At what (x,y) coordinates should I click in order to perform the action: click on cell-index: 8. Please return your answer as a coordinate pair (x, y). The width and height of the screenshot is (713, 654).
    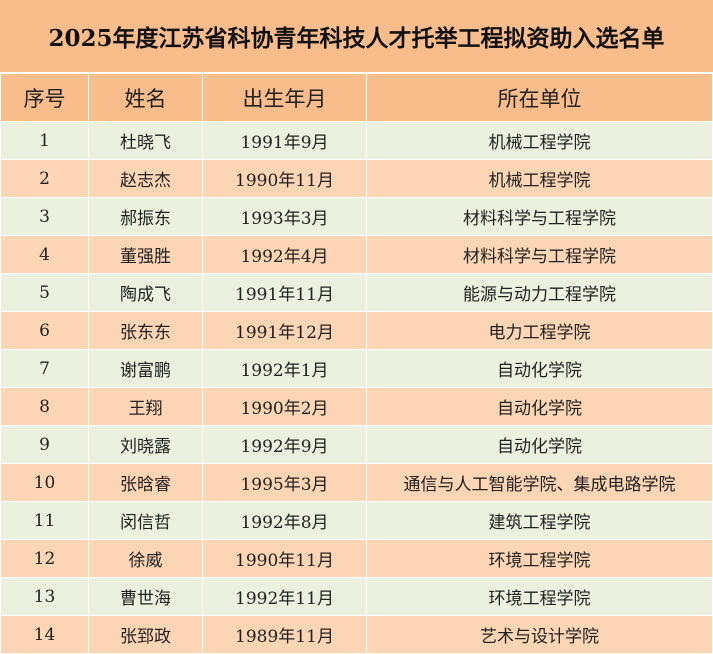
    Looking at the image, I should click on (44, 406).